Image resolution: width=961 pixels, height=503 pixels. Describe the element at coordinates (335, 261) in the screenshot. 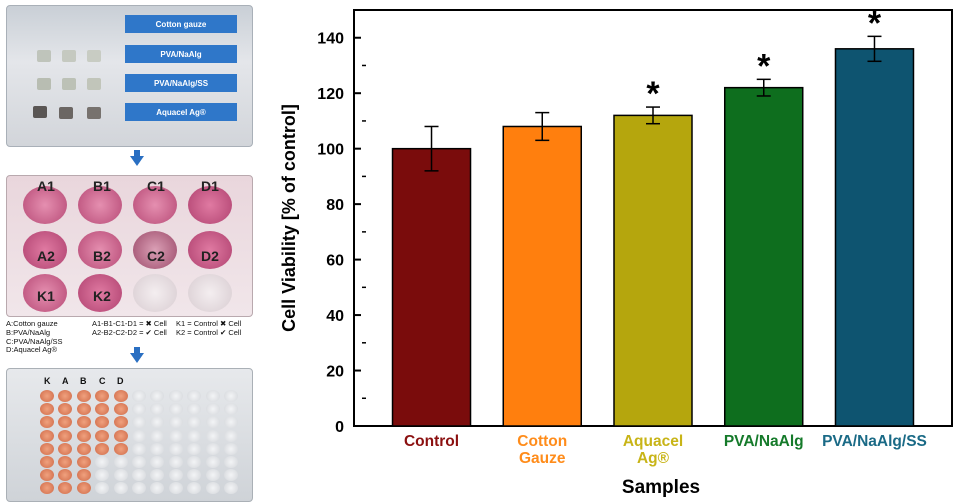

I see `y-tick-label: 60` at that location.